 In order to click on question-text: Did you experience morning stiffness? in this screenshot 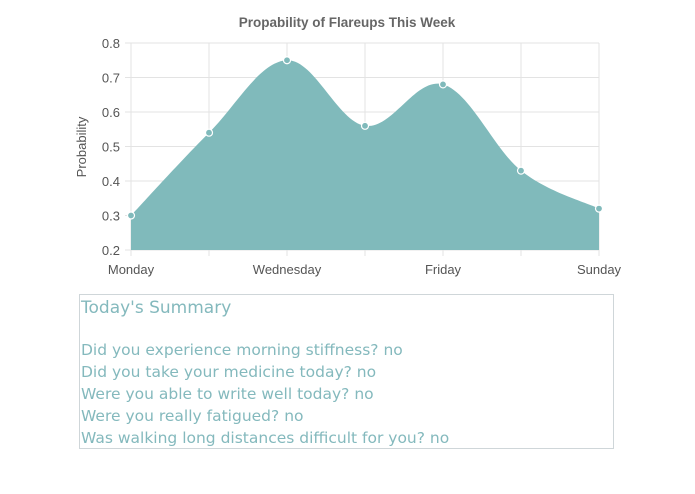, I will do `click(230, 350)`.